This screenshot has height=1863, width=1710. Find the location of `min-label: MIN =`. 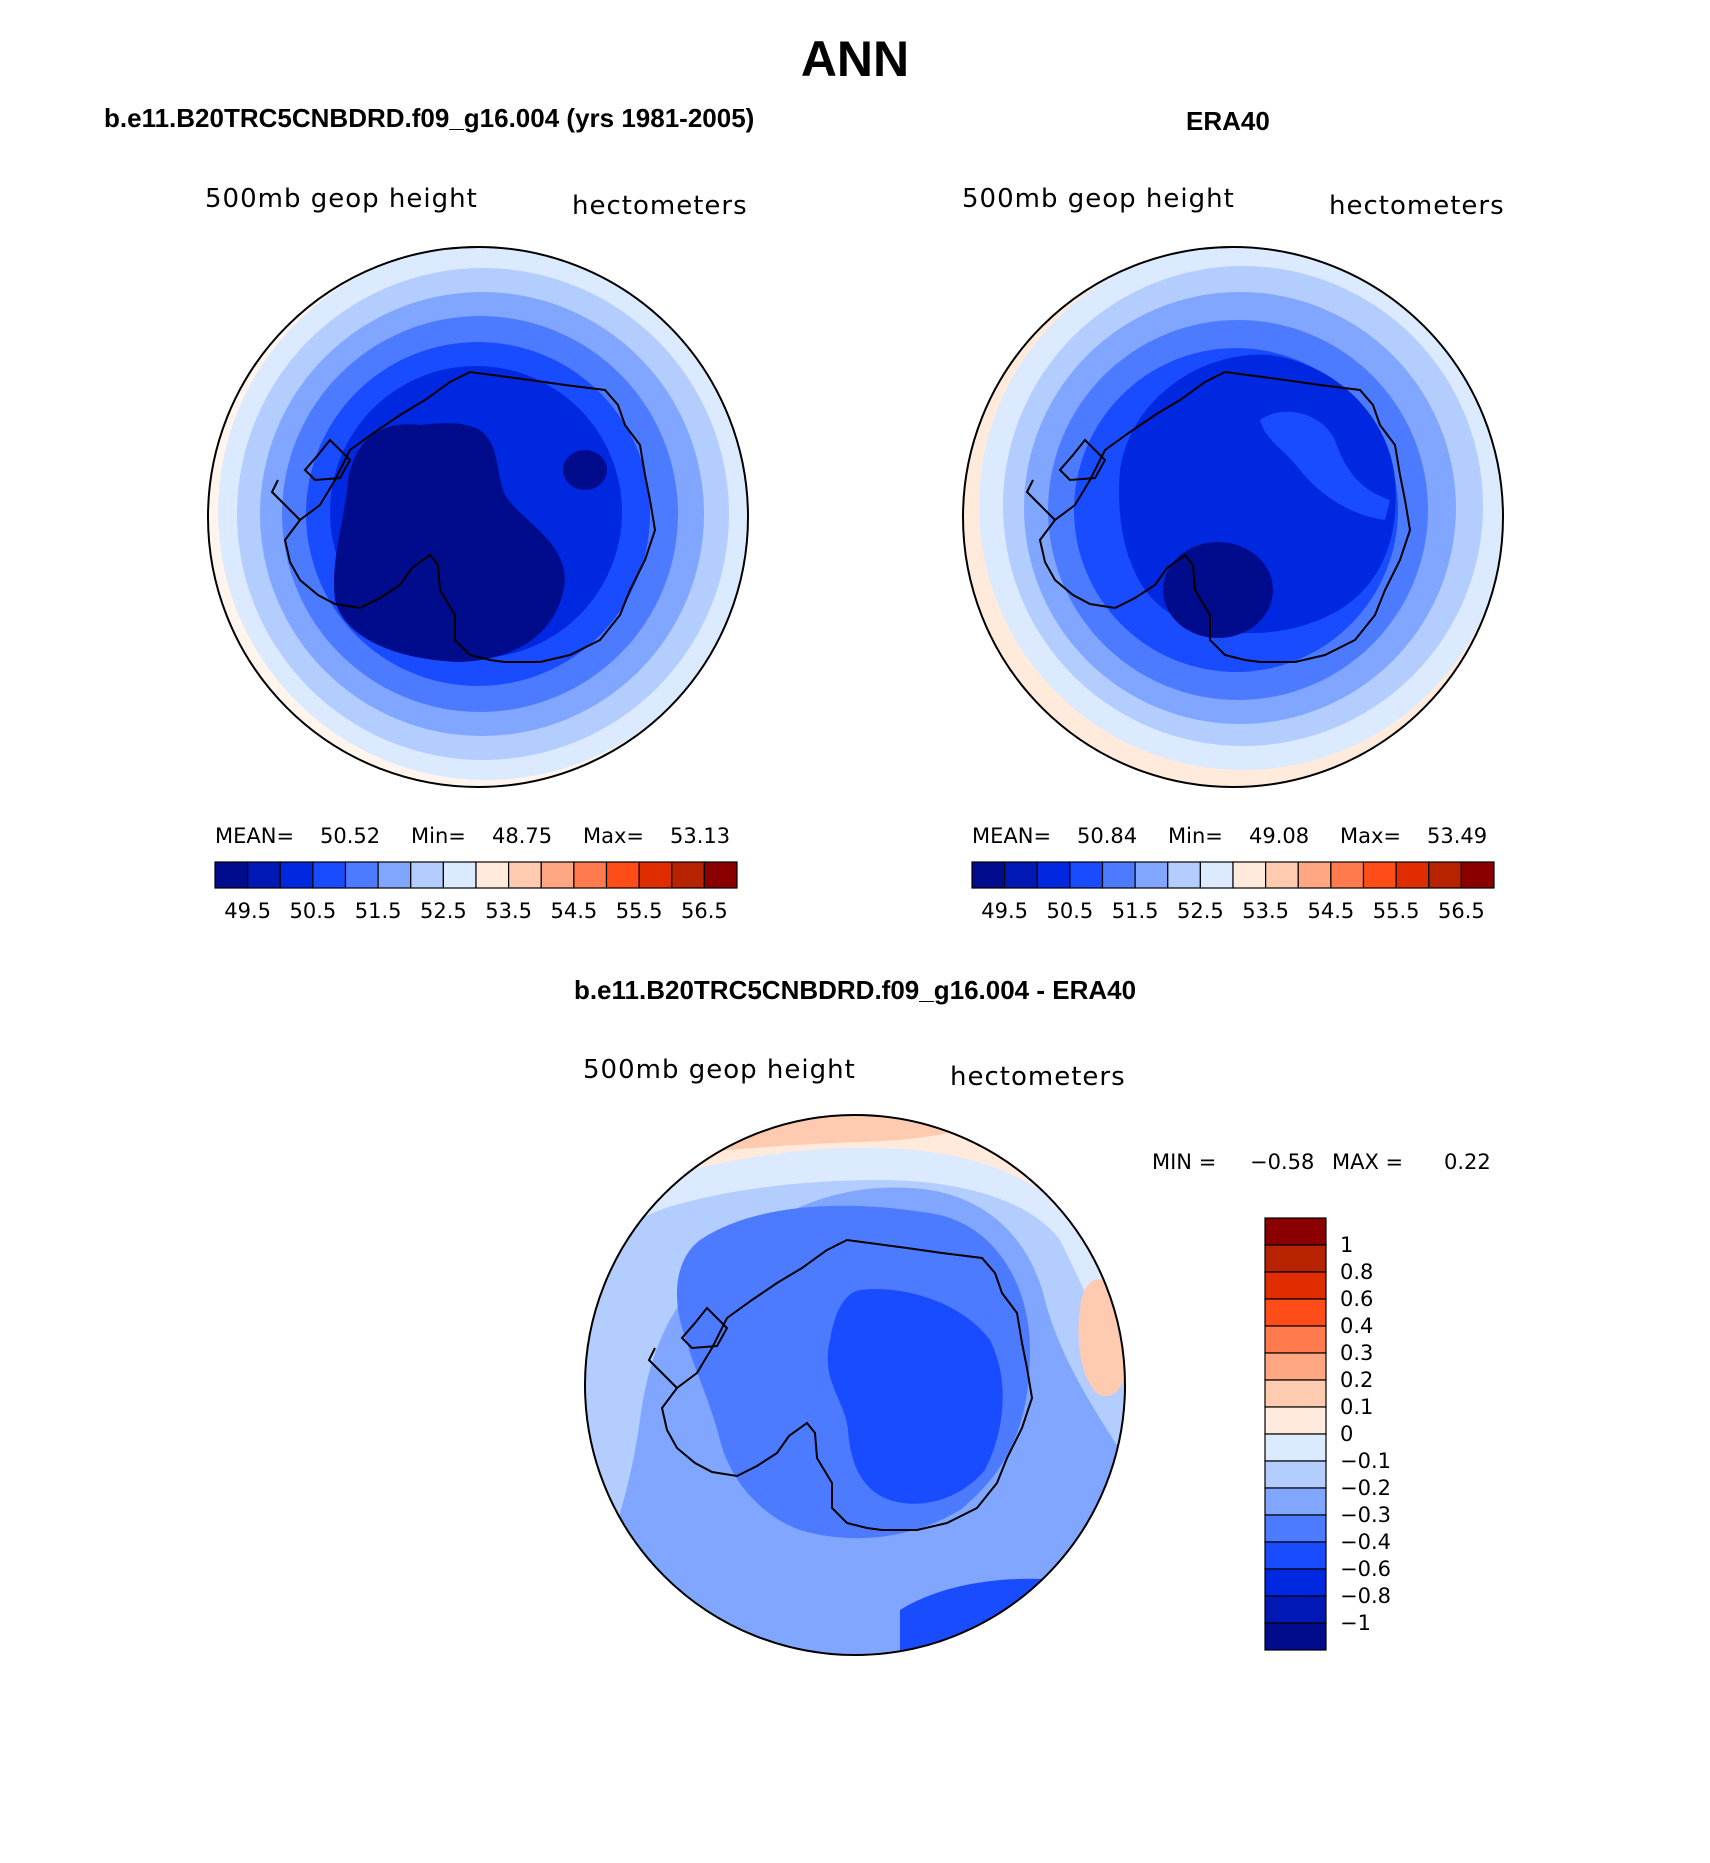

min-label: MIN = is located at coordinates (1184, 1162).